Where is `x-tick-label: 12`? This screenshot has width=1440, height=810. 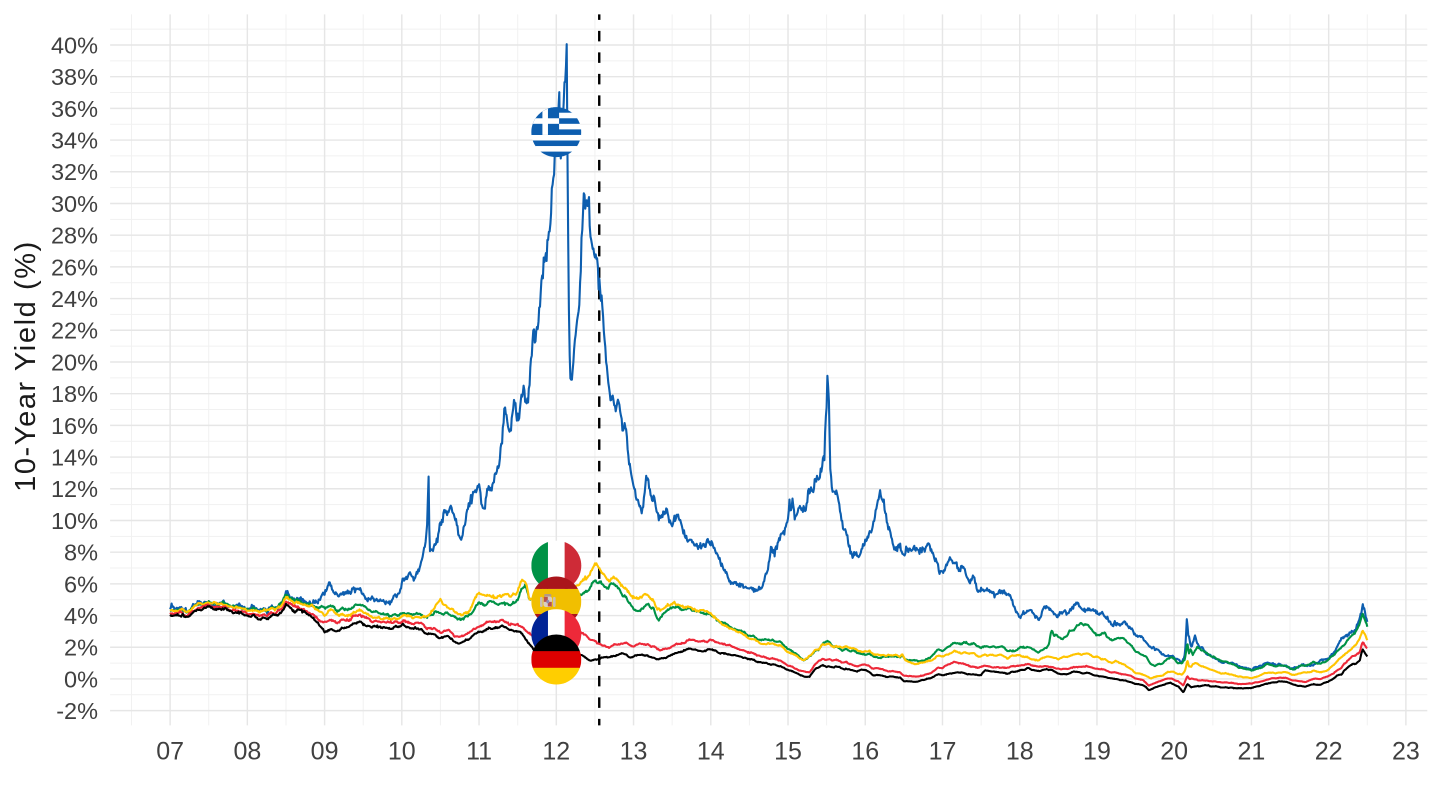
x-tick-label: 12 is located at coordinates (556, 752).